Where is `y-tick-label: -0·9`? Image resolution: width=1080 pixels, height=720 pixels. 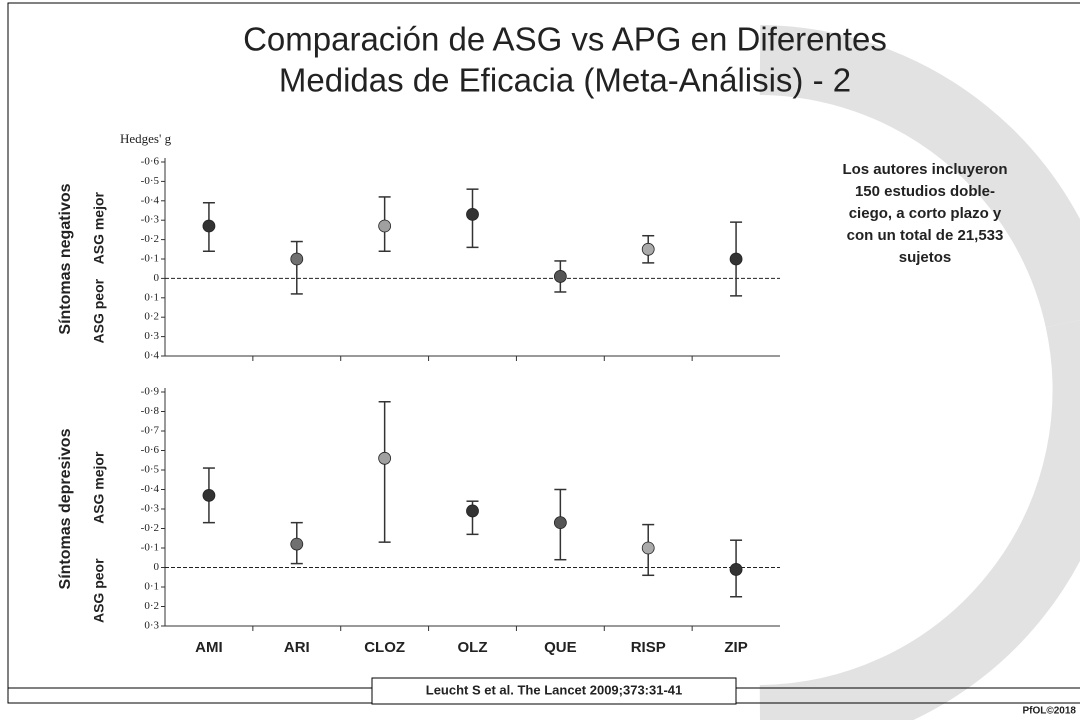
y-tick-label: -0·9 is located at coordinates (150, 392).